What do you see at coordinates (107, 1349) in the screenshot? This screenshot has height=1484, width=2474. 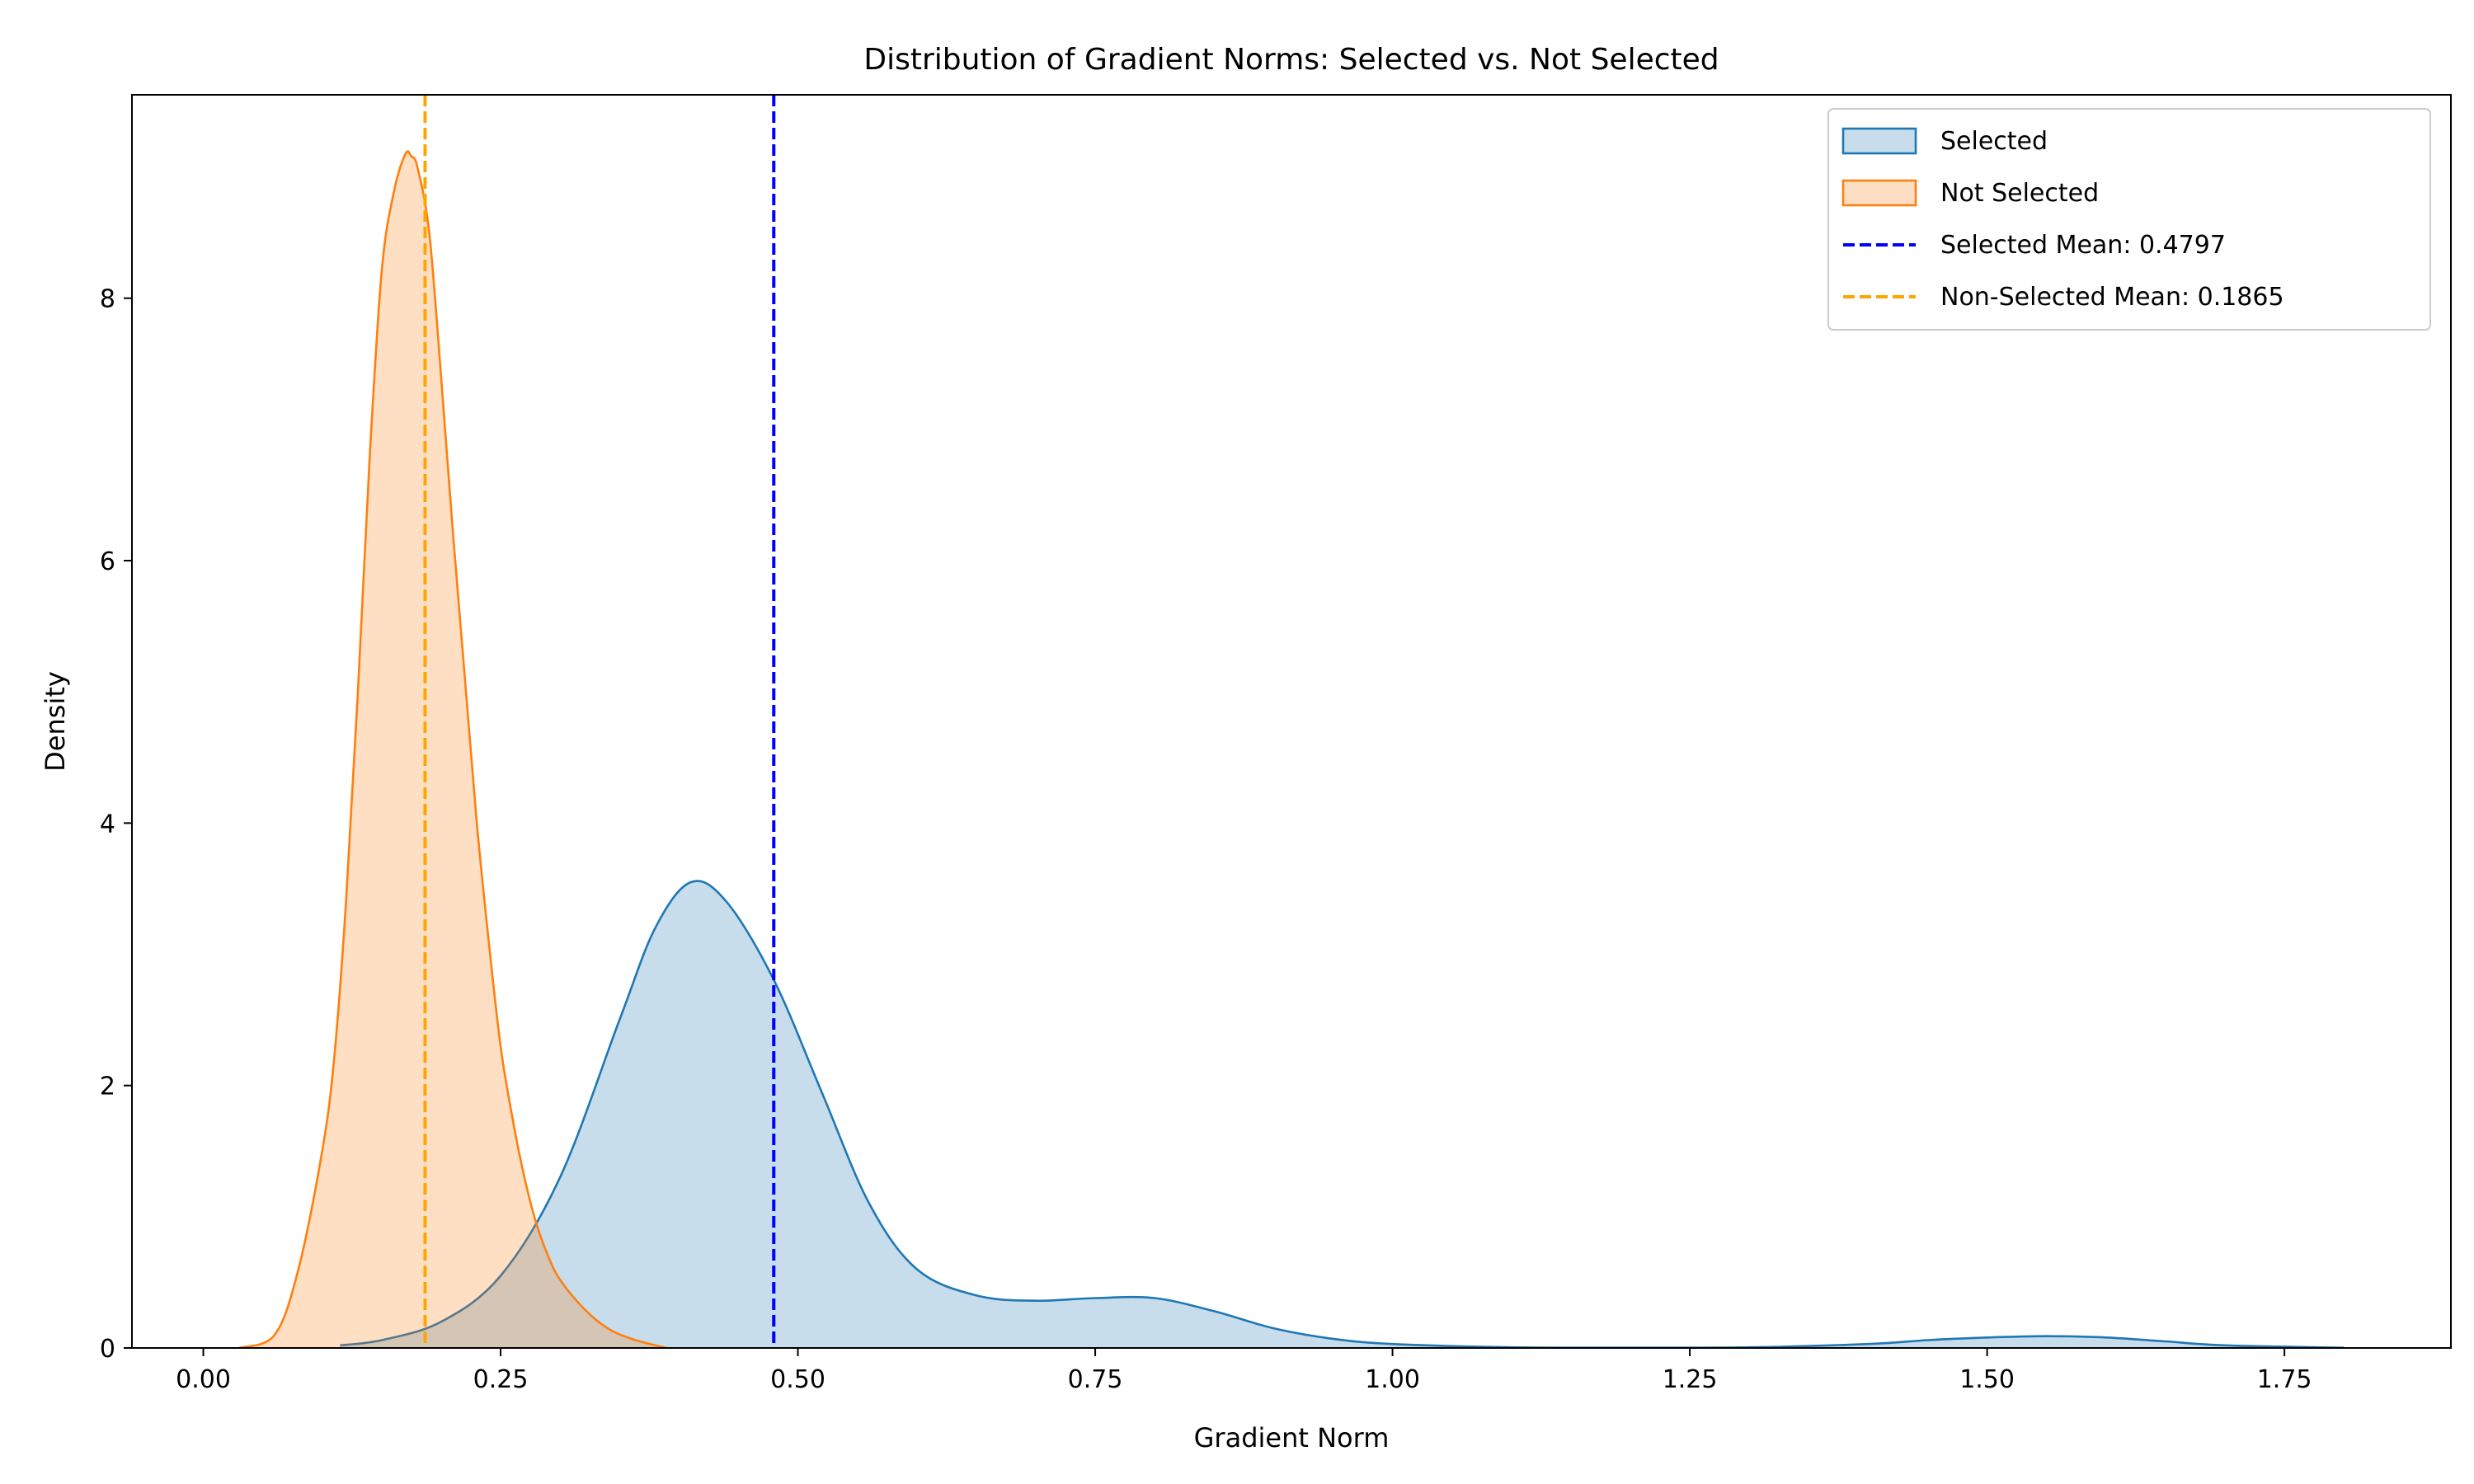 I see `y-tick-label: 0` at bounding box center [107, 1349].